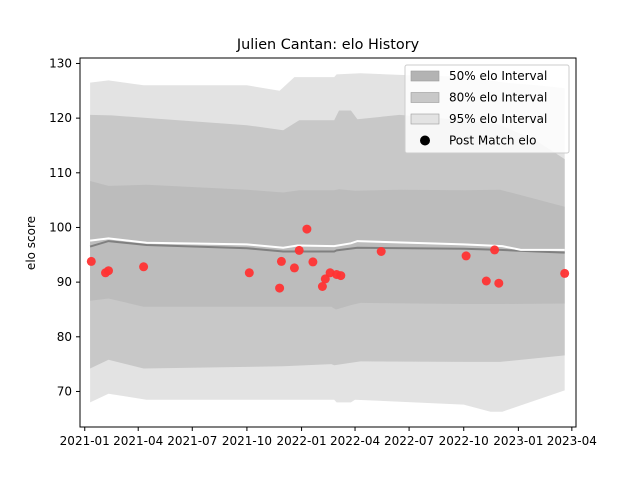  Describe the element at coordinates (409, 441) in the screenshot. I see `x-tick-label-7: 2022-07` at that location.